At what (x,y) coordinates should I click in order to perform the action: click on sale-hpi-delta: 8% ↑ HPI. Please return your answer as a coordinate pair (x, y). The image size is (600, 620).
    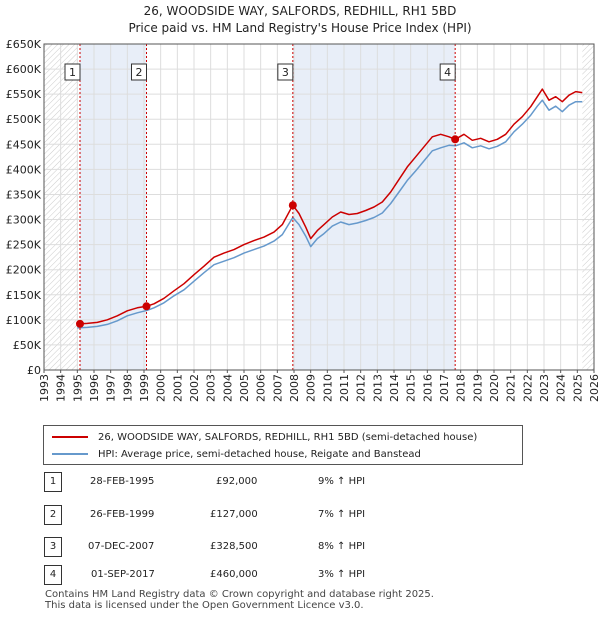
    Looking at the image, I should click on (342, 546).